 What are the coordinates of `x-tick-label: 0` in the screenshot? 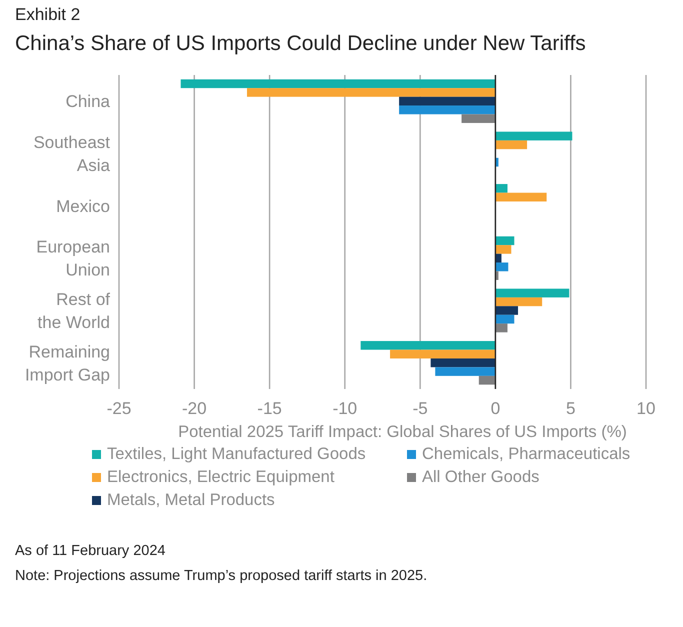 It's located at (495, 408).